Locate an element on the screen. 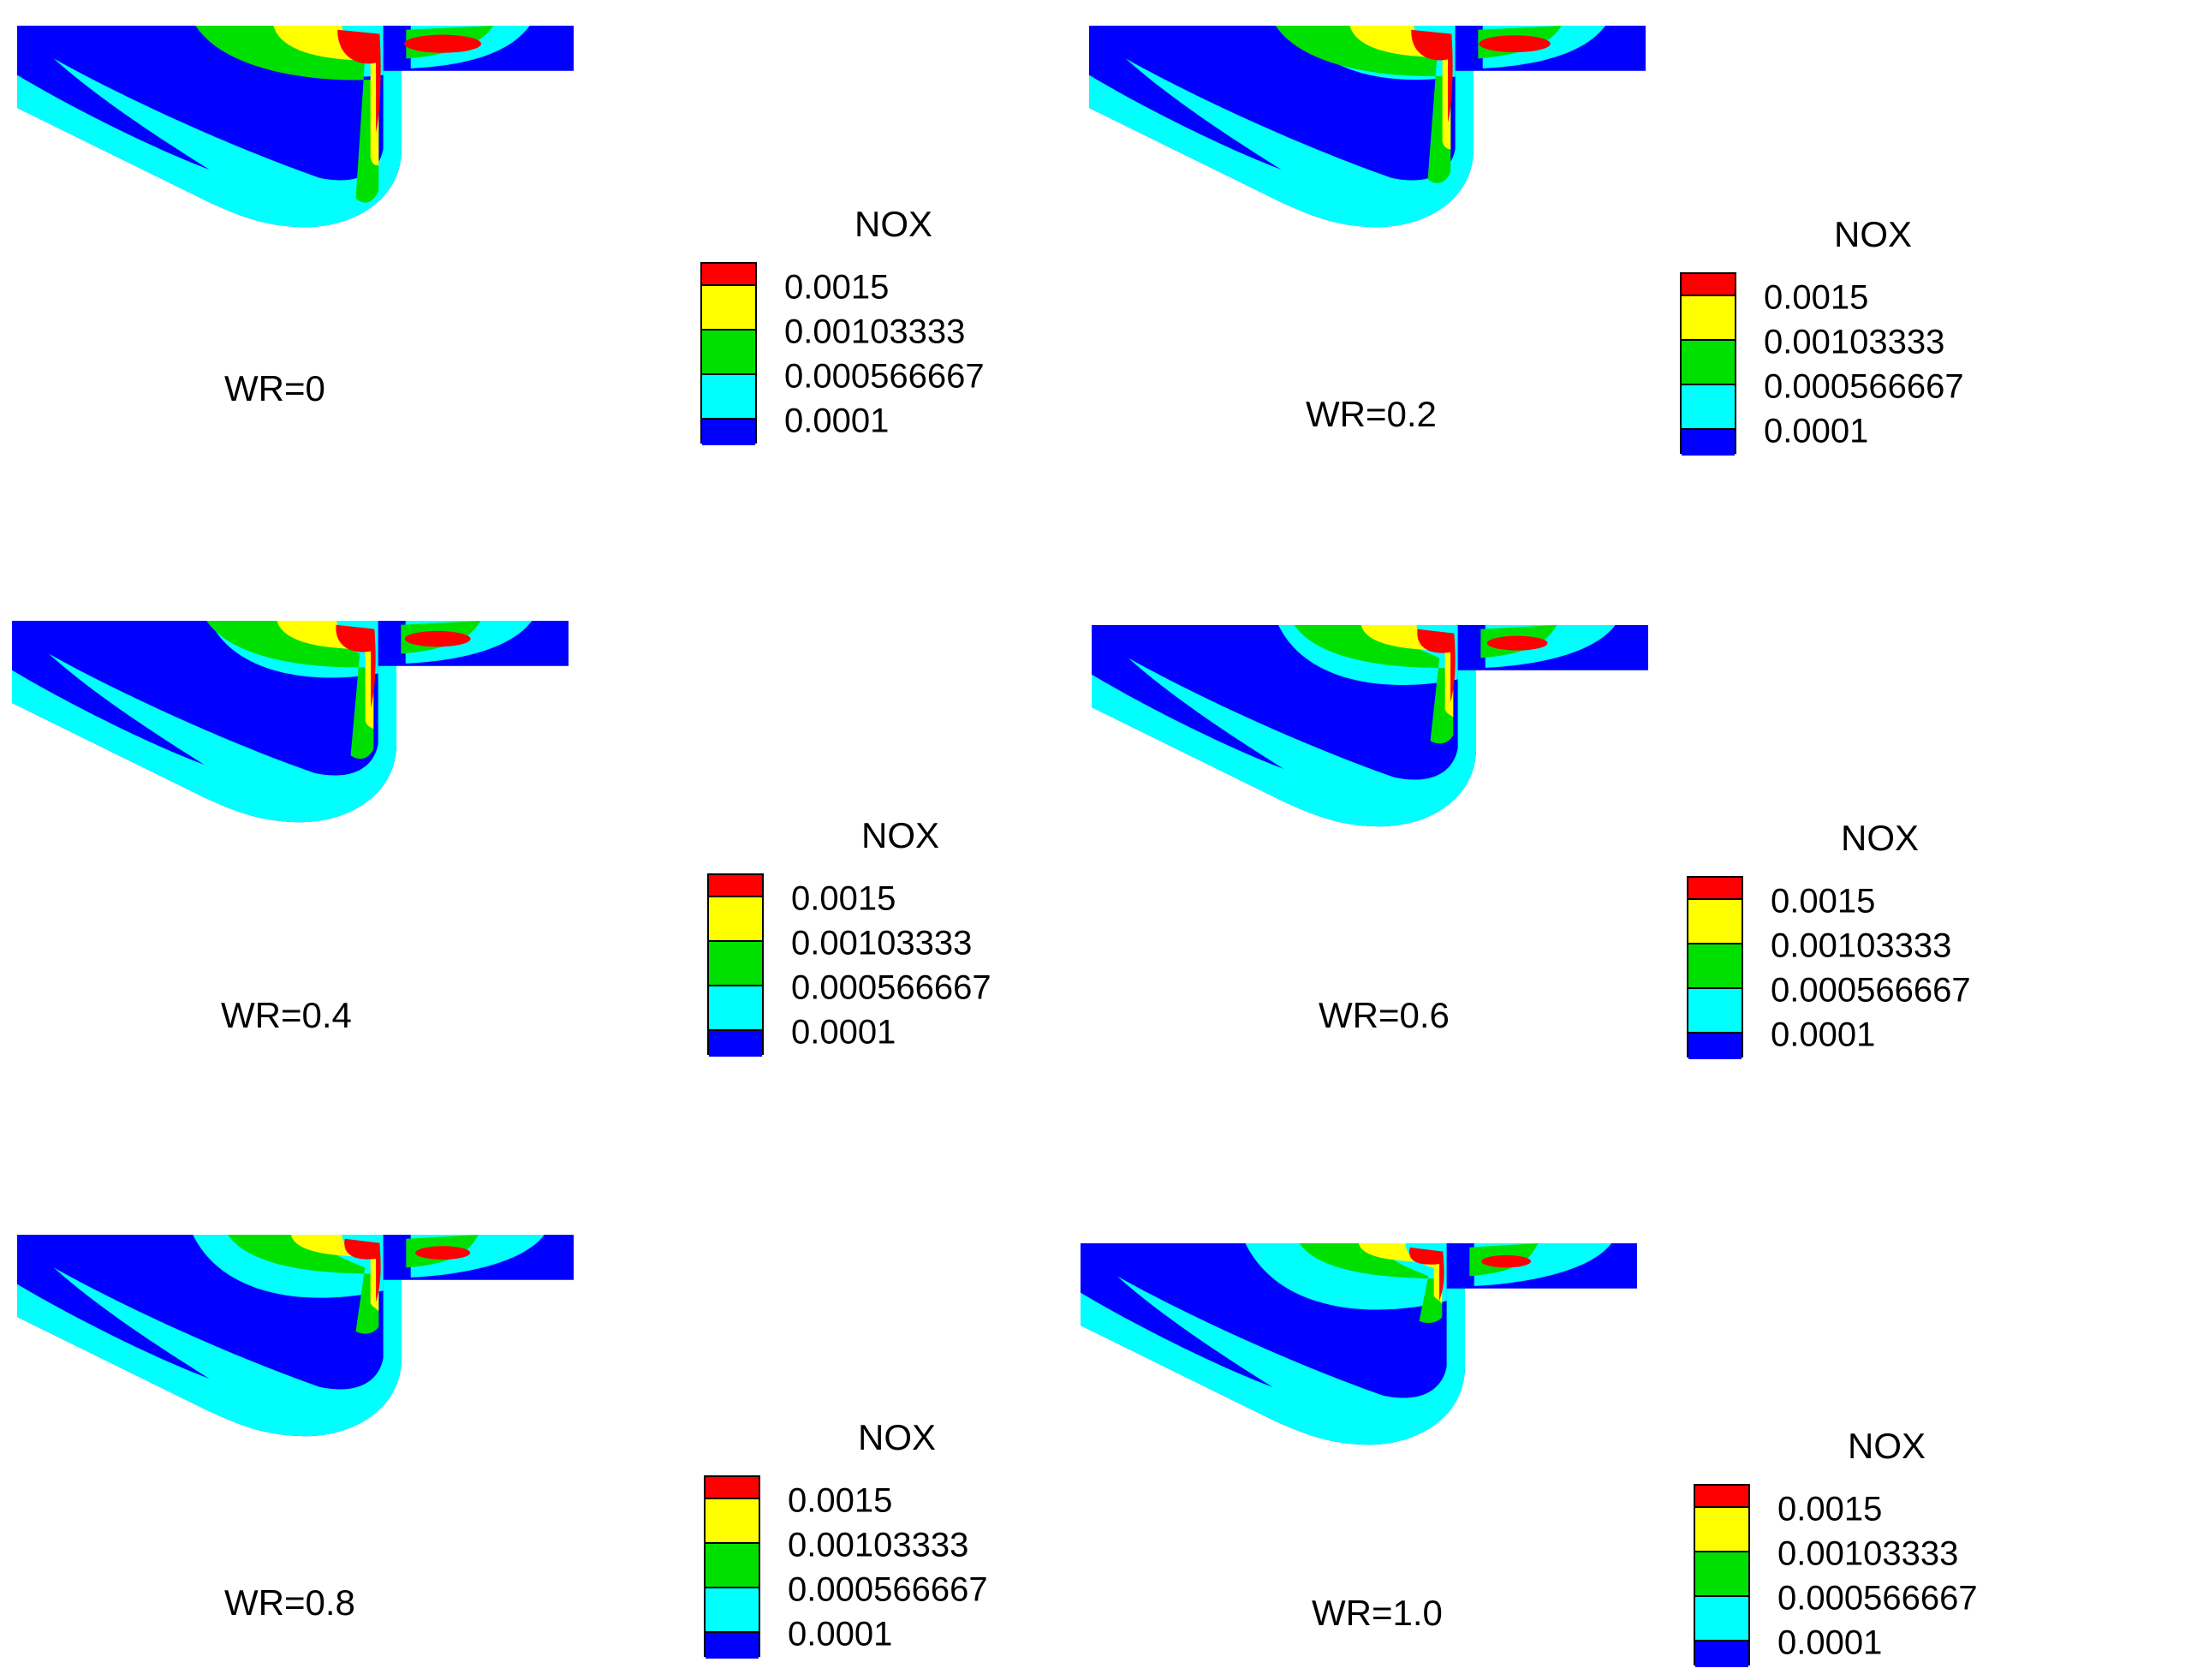  water-ratio-label: WR=0.6 is located at coordinates (1384, 1015).